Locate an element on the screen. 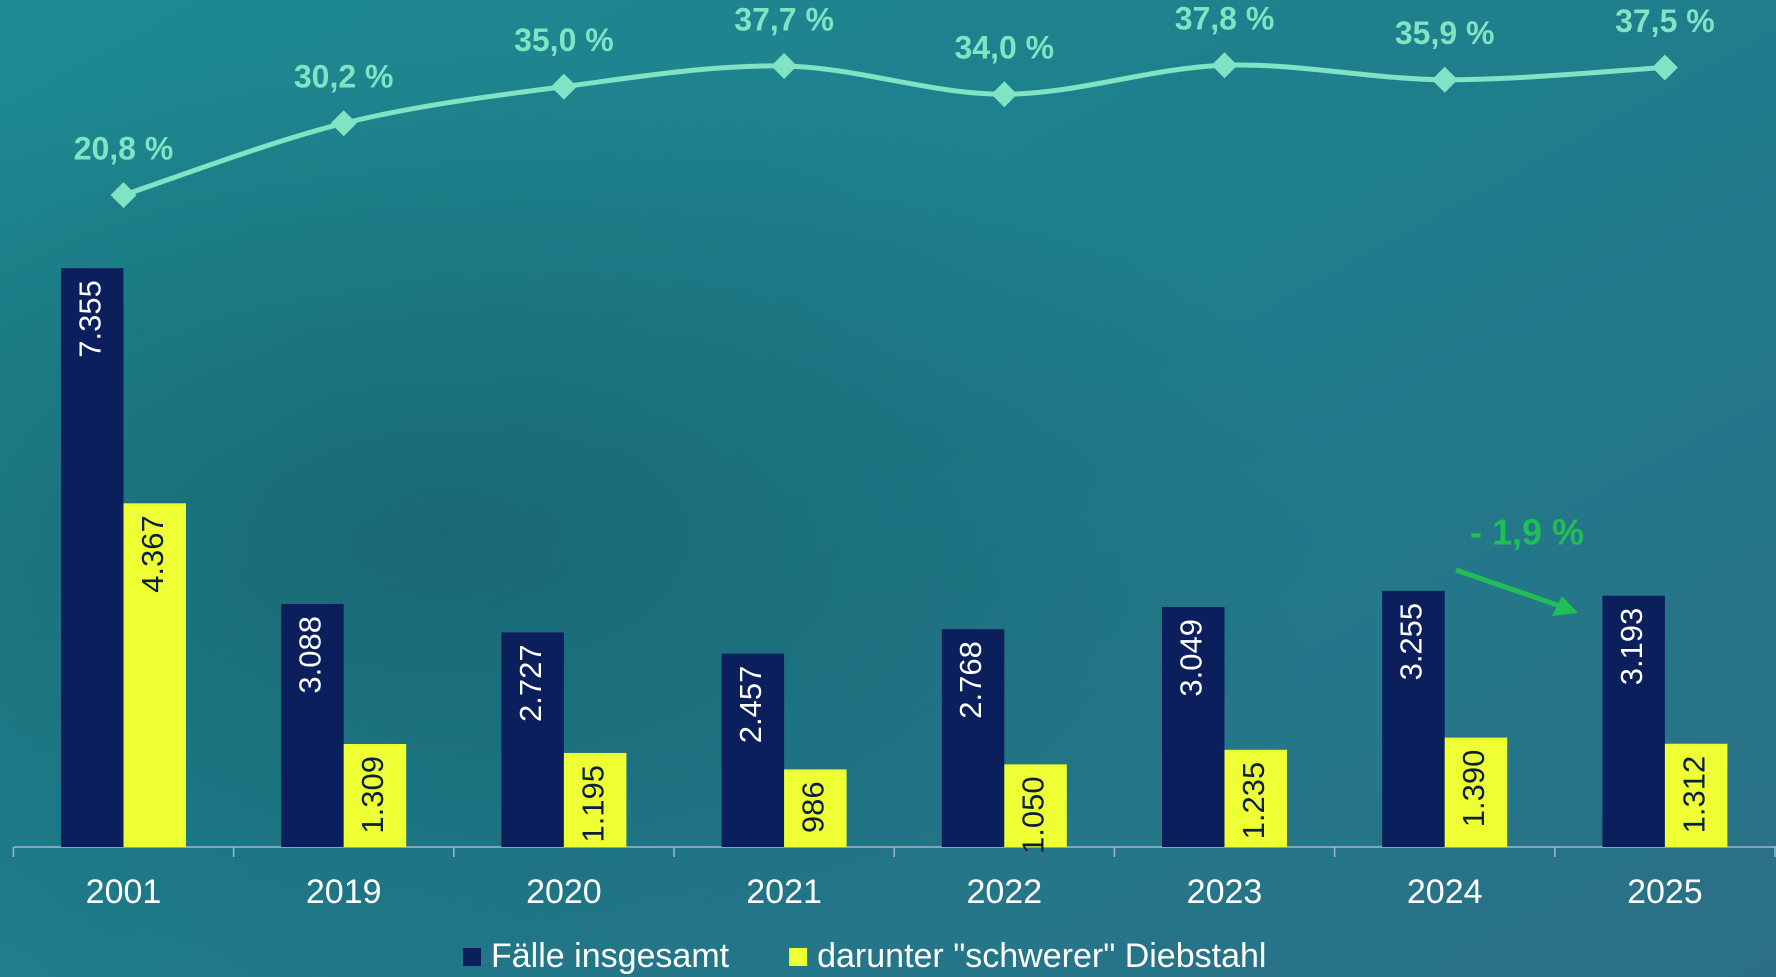 The height and width of the screenshot is (977, 1776). bar-value-label: 2.768 is located at coordinates (970, 680).